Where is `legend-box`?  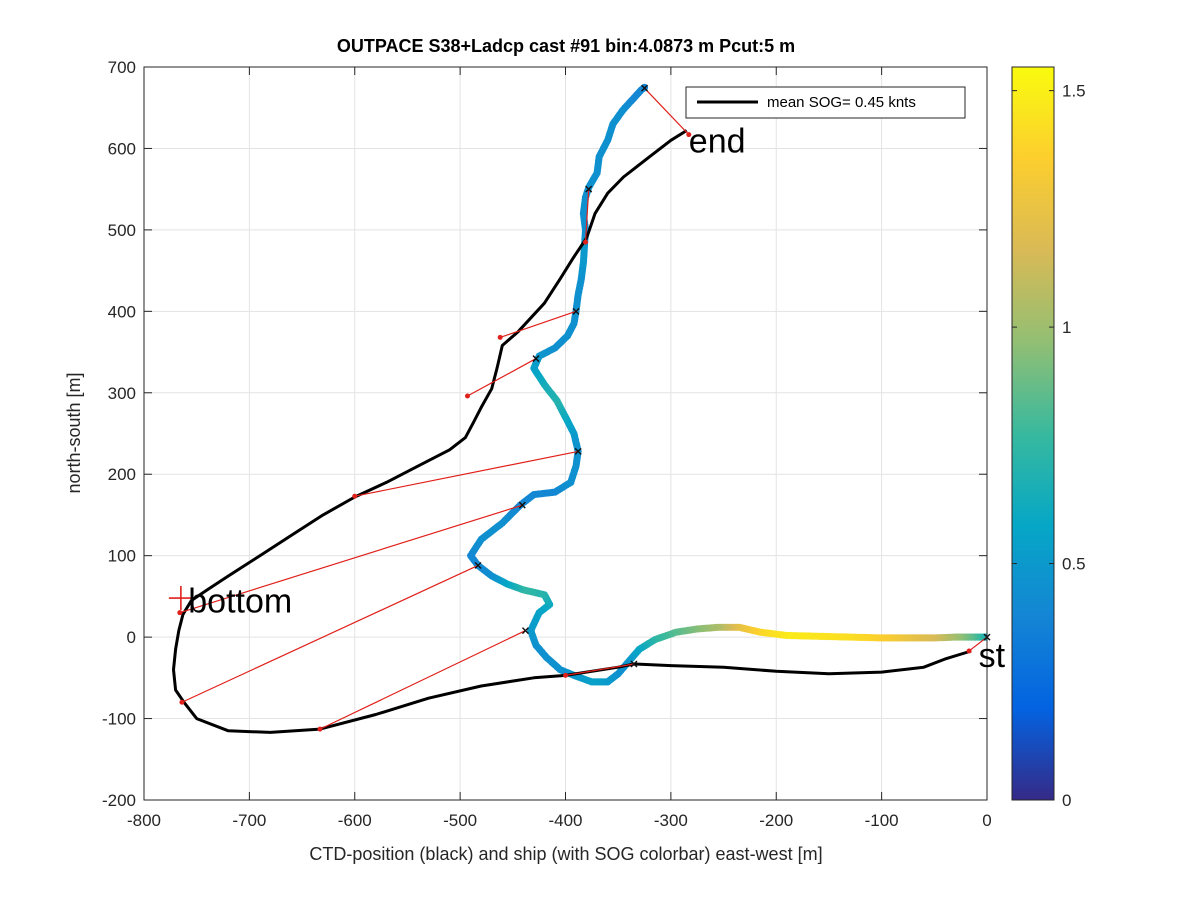
legend-box is located at coordinates (825, 102).